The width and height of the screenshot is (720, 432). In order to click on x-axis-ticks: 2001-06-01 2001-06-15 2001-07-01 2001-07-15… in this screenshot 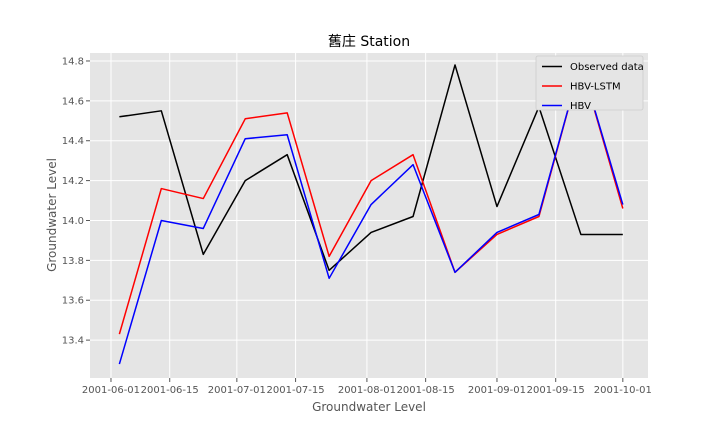, I will do `click(367, 387)`.